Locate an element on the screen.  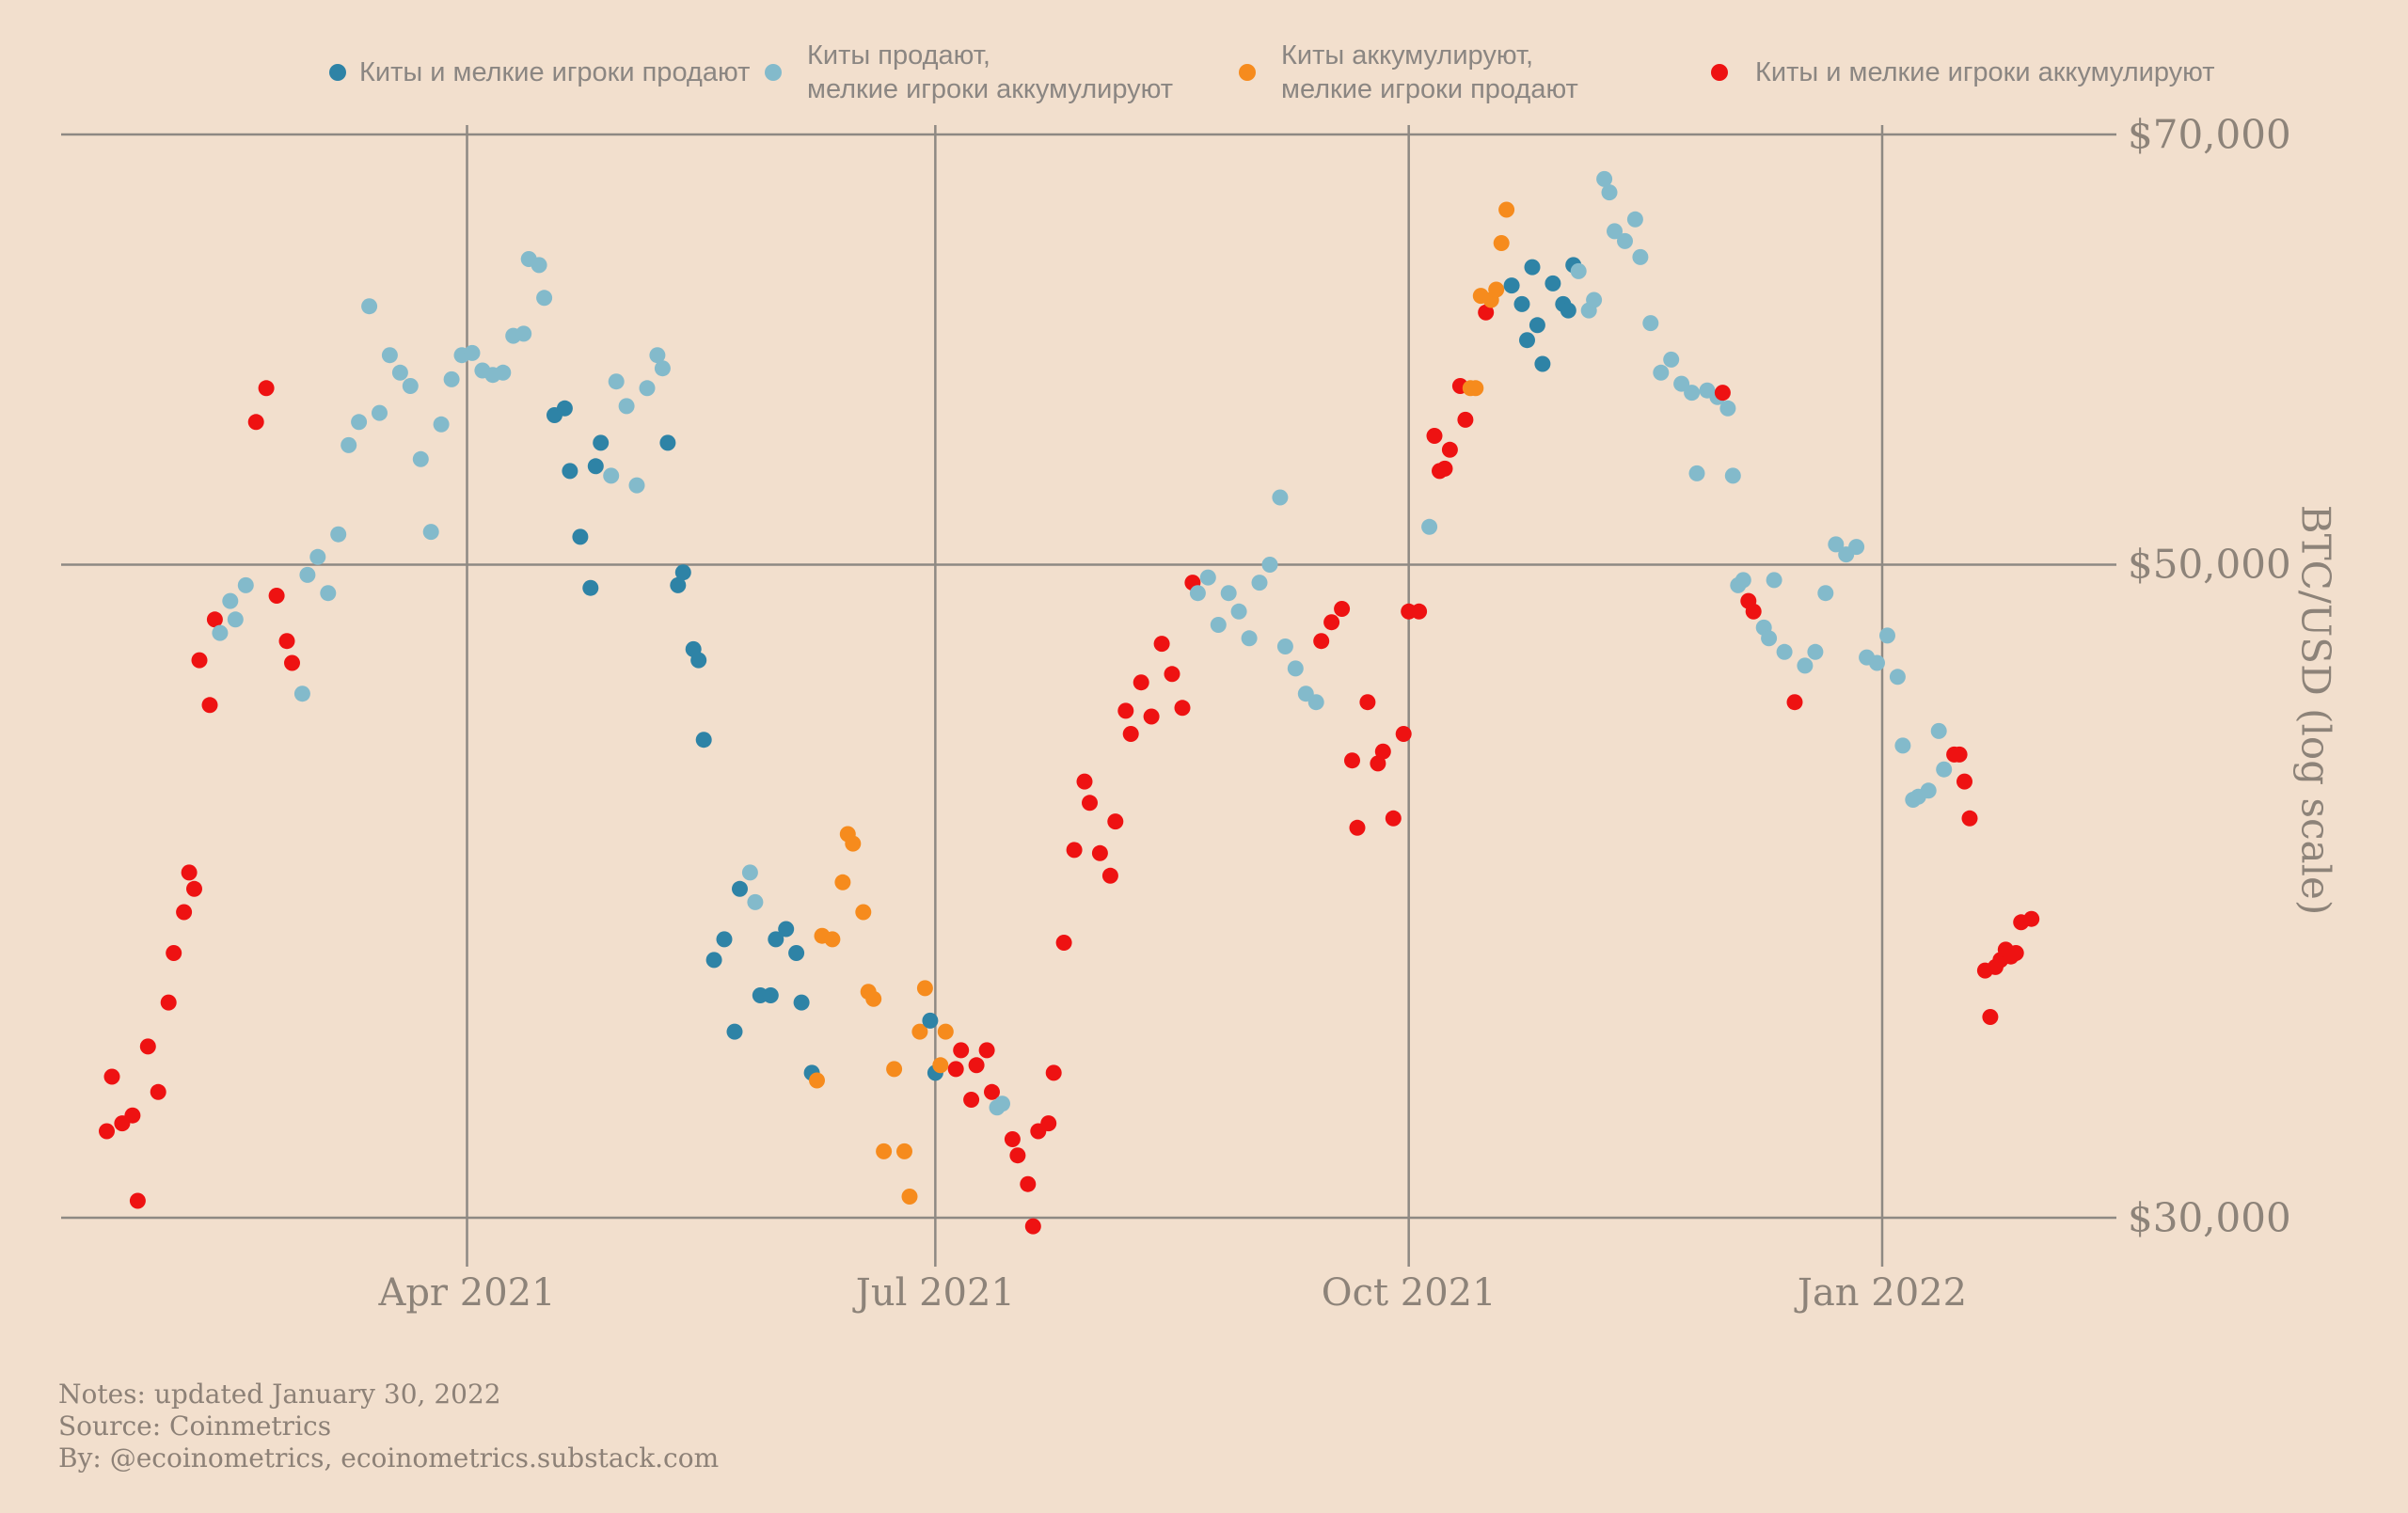
legend-label-whales-accumulate-small-sell: Киты аккумулируют, мелкие игроки продают is located at coordinates (1430, 72).